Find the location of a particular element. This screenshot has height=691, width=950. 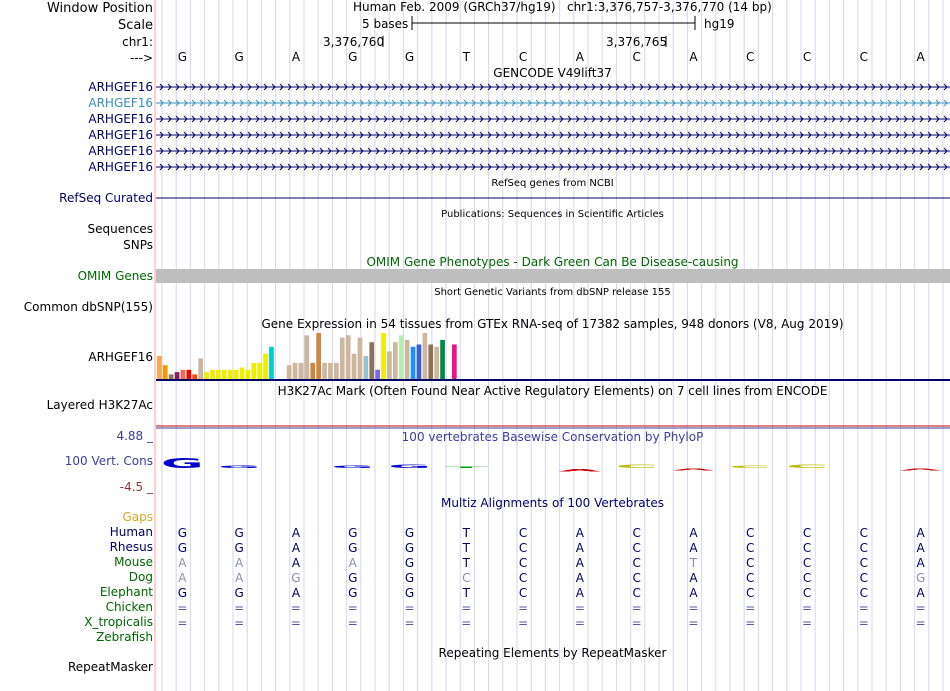

species-label: Dog is located at coordinates (140, 577).